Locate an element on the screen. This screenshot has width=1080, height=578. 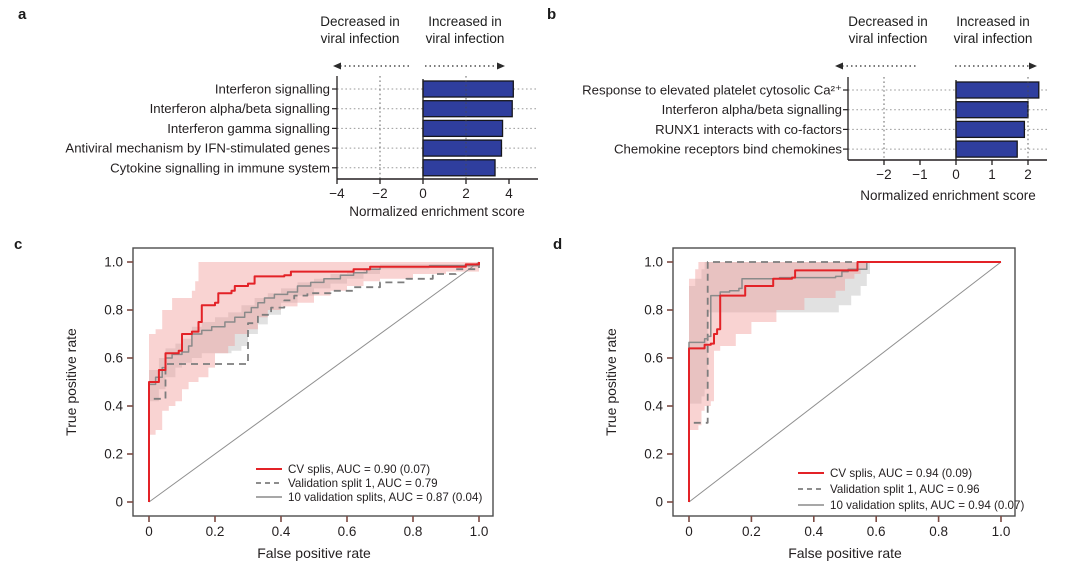
plot-border is located at coordinates (844, 382).